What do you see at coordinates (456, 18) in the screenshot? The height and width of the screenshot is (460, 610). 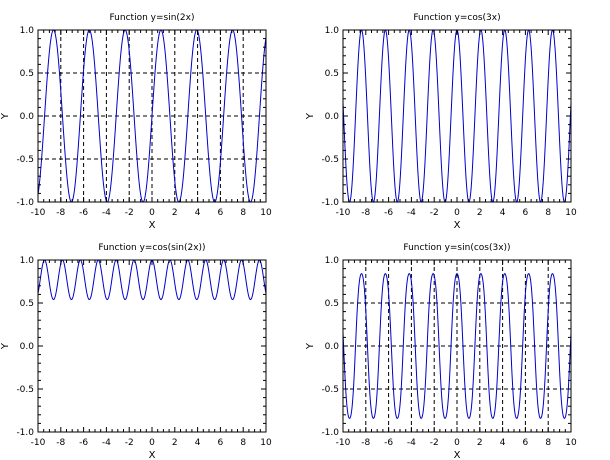 I see `chart-title: Function y=cos(3x)` at bounding box center [456, 18].